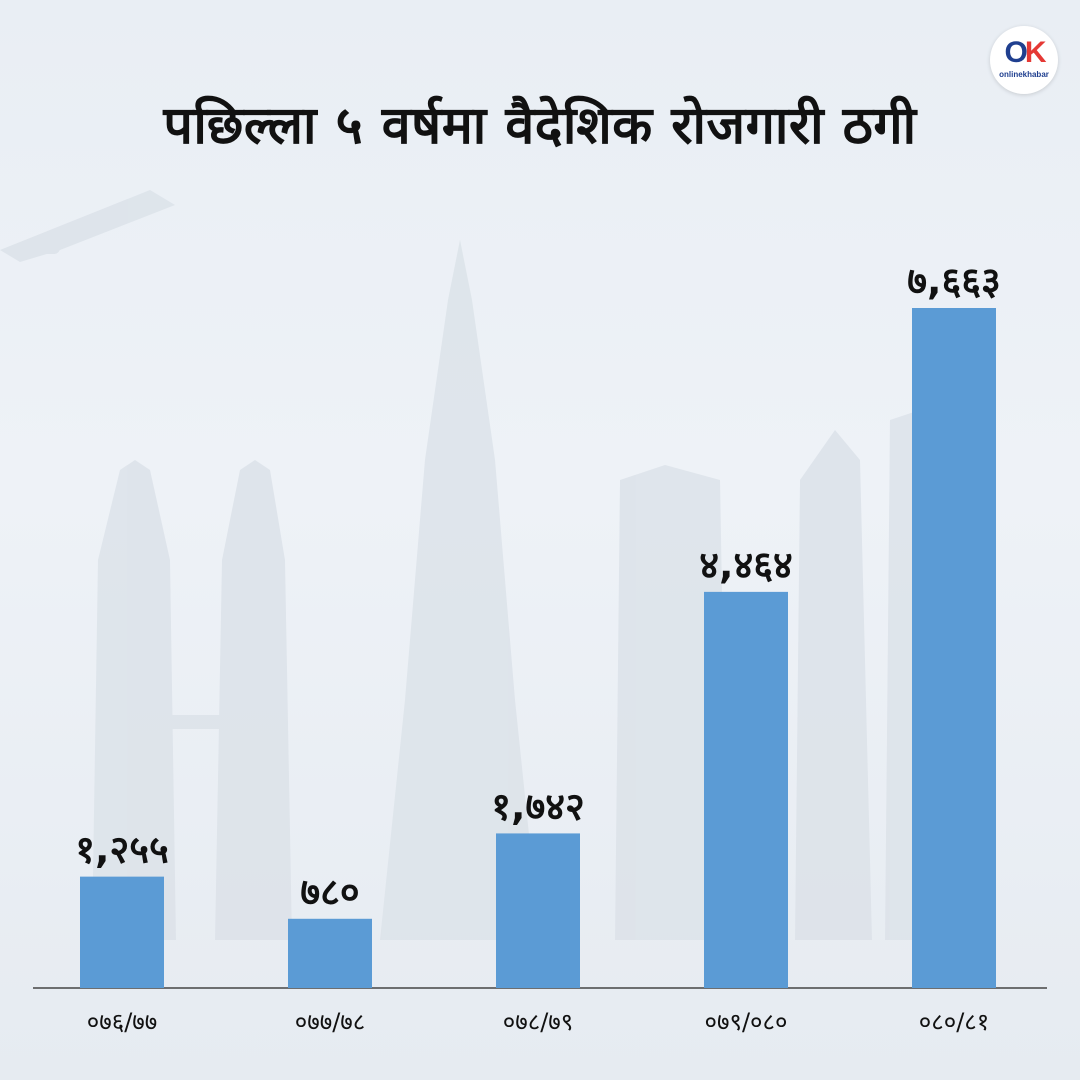 Image resolution: width=1080 pixels, height=1080 pixels. Describe the element at coordinates (122, 1022) in the screenshot. I see `x-tick-label: ०७६/७७` at that location.